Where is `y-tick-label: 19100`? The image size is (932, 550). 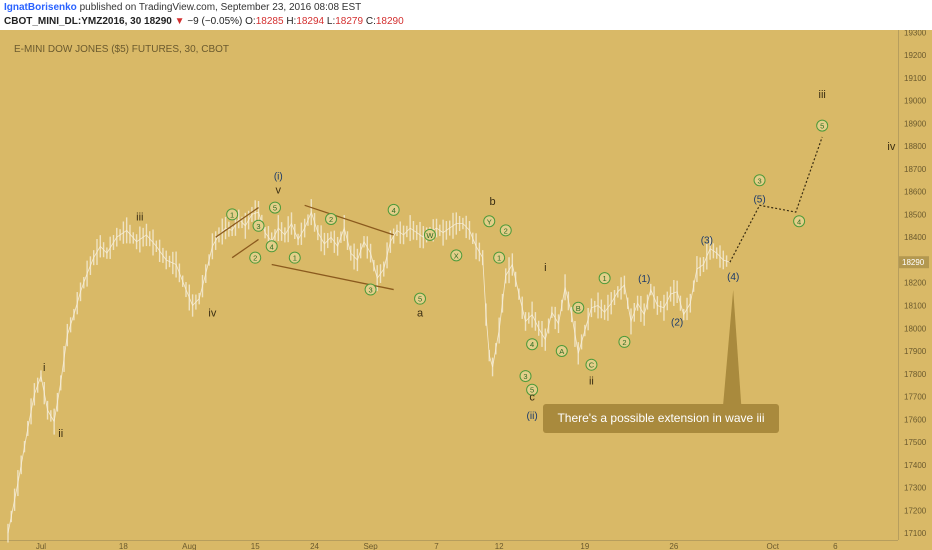 y-tick-label: 19100 is located at coordinates (915, 78).